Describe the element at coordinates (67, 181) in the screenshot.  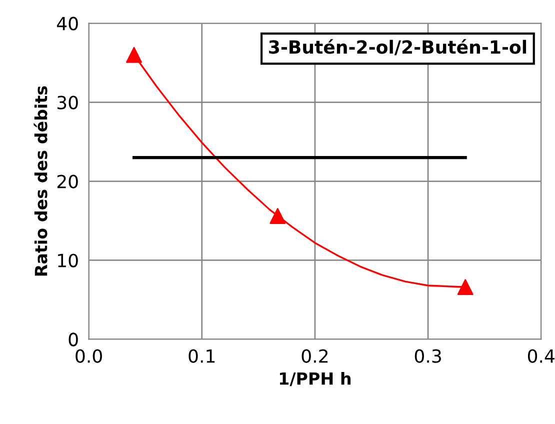
I see `y-tick-label: 20` at that location.